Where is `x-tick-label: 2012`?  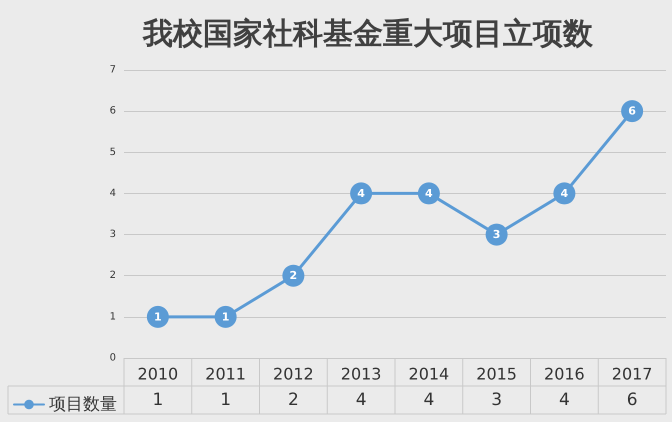 x-tick-label: 2012 is located at coordinates (293, 374).